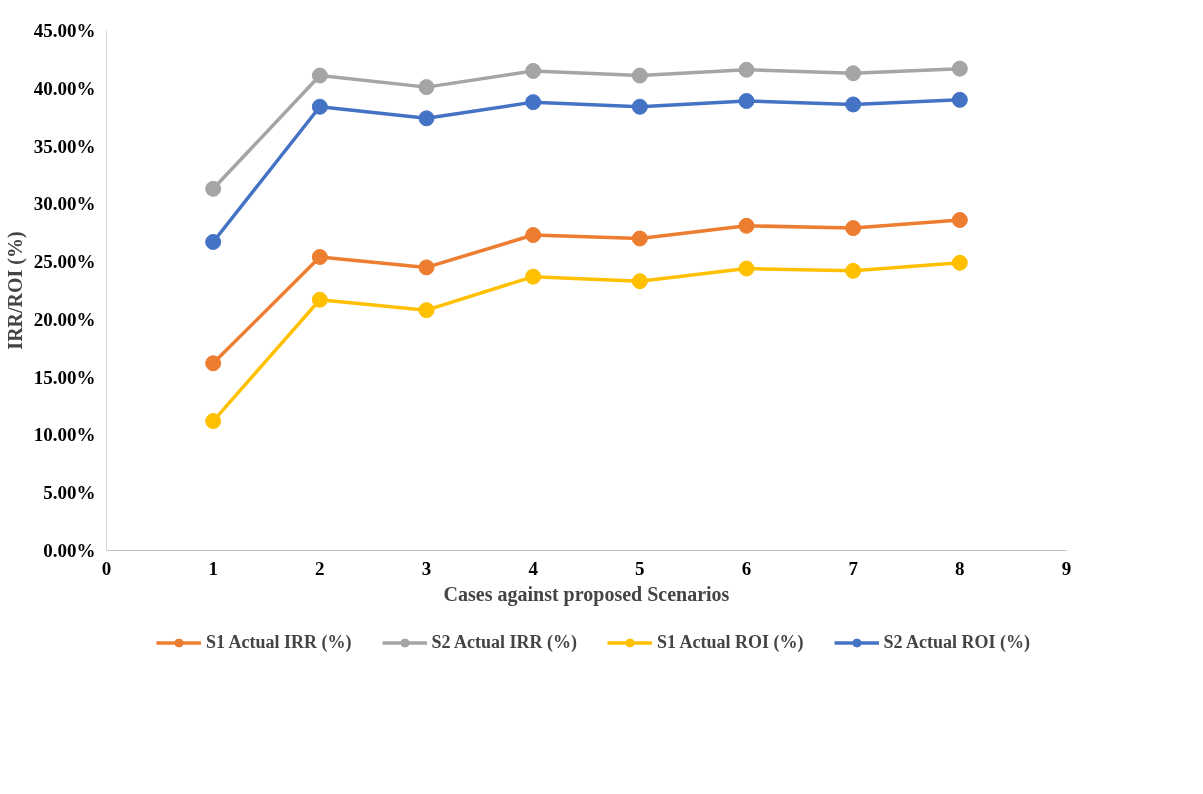 This screenshot has height=794, width=1203. What do you see at coordinates (278, 642) in the screenshot?
I see `legend-label: S1 Actual IRR (%)` at bounding box center [278, 642].